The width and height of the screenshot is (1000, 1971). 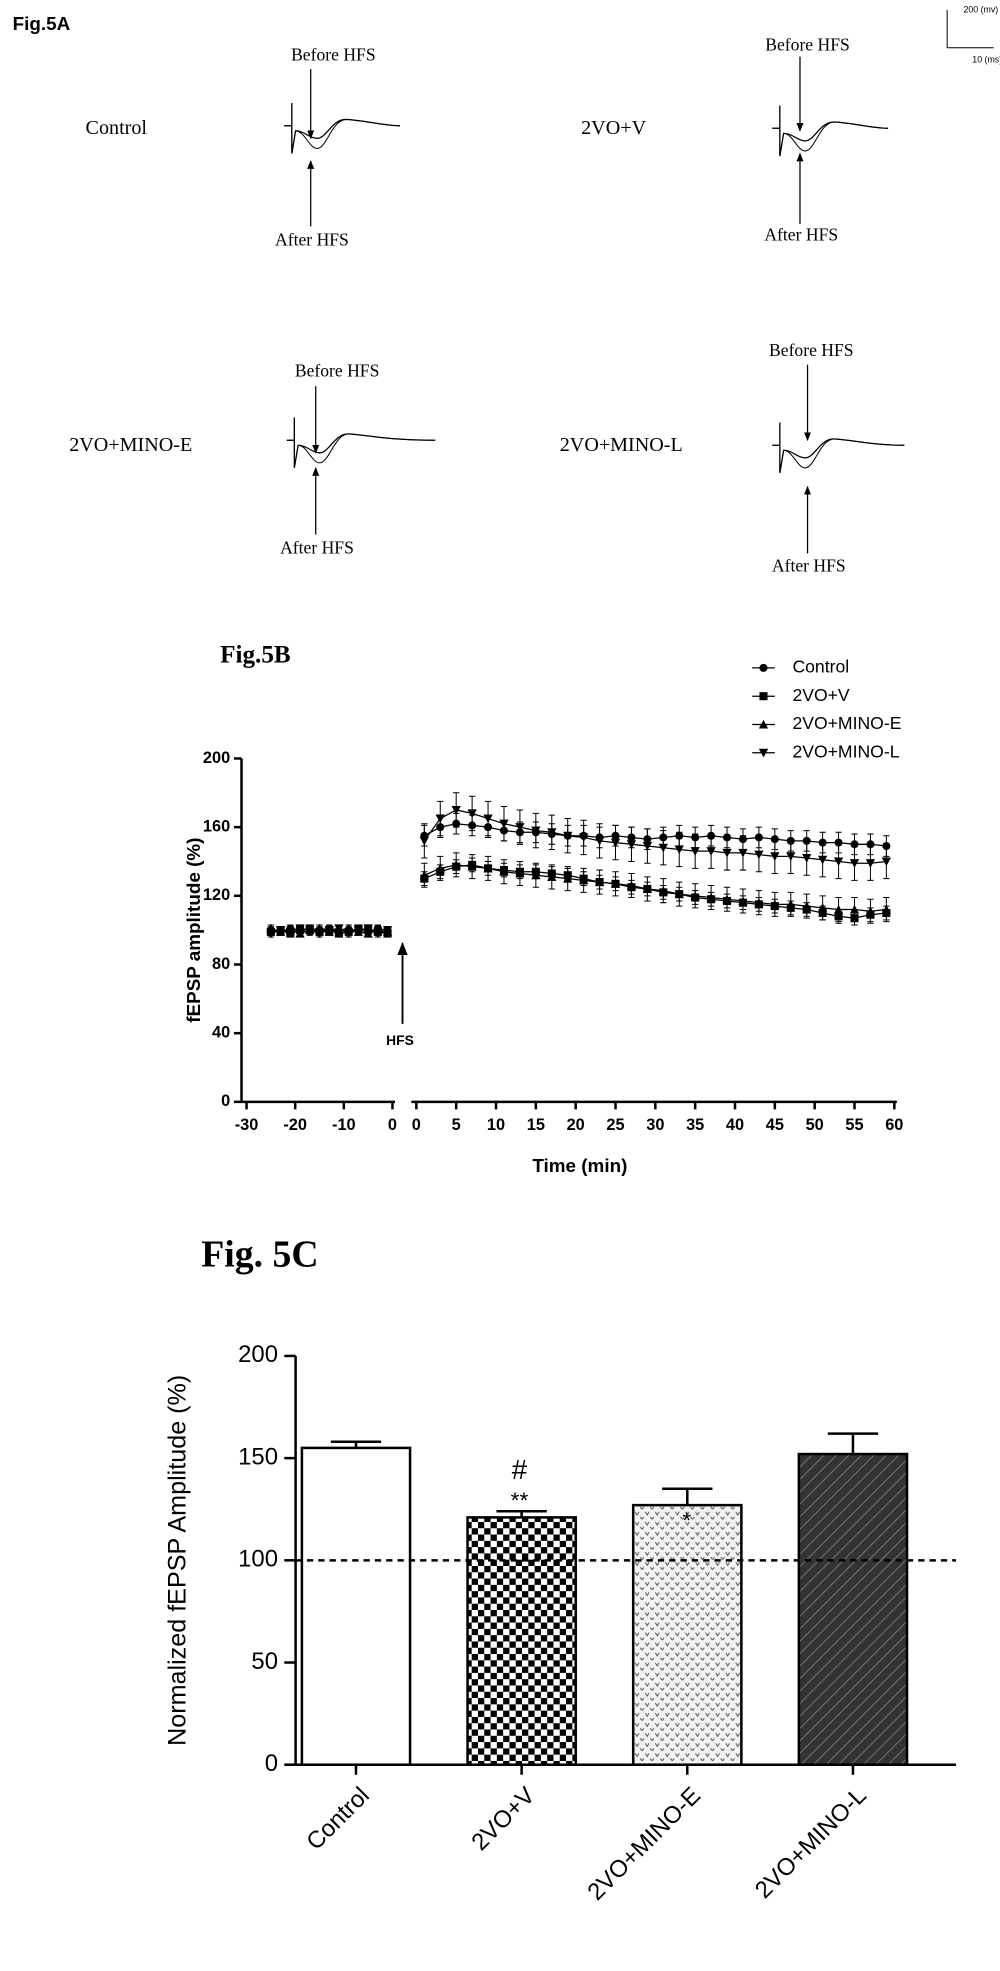 What do you see at coordinates (247, 1125) in the screenshot?
I see `x-tick-label: -30` at bounding box center [247, 1125].